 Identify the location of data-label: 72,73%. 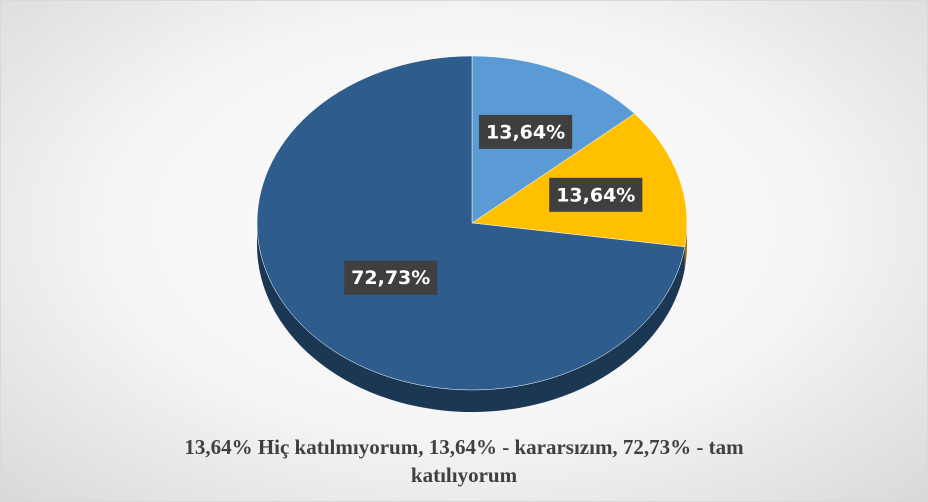
(390, 278).